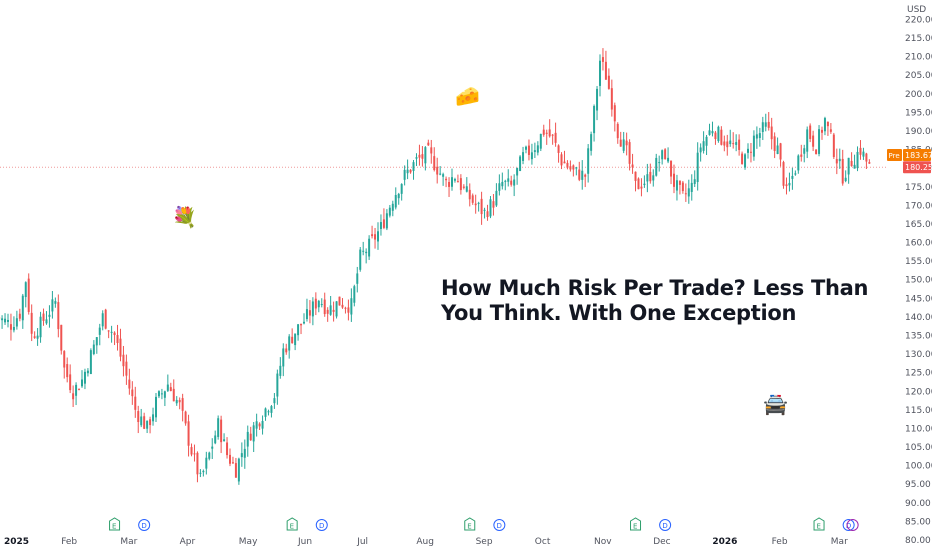 This screenshot has height=550, width=932. What do you see at coordinates (917, 155) in the screenshot?
I see `pre-price-badge` at bounding box center [917, 155].